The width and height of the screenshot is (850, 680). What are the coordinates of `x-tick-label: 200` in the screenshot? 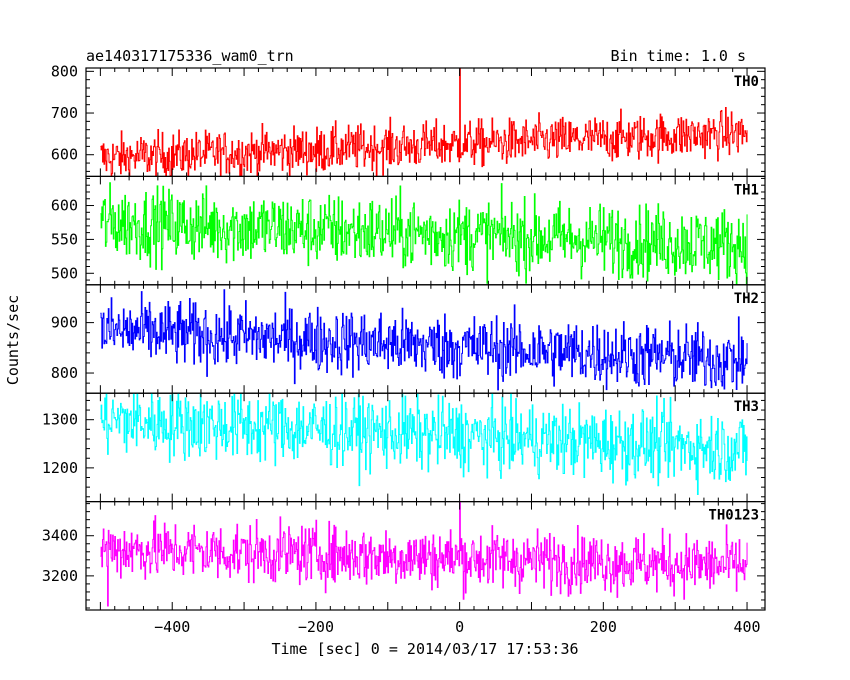 It's located at (603, 627).